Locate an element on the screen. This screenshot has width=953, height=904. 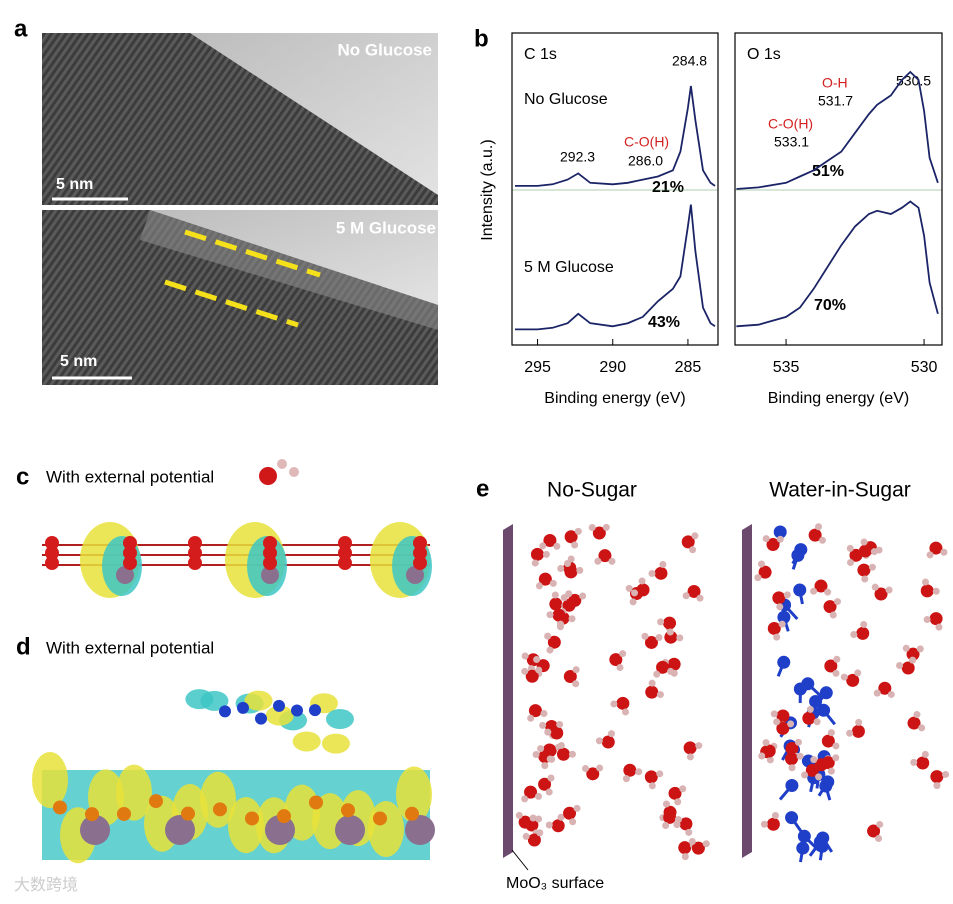
pointer is located at coordinates (520, 860).